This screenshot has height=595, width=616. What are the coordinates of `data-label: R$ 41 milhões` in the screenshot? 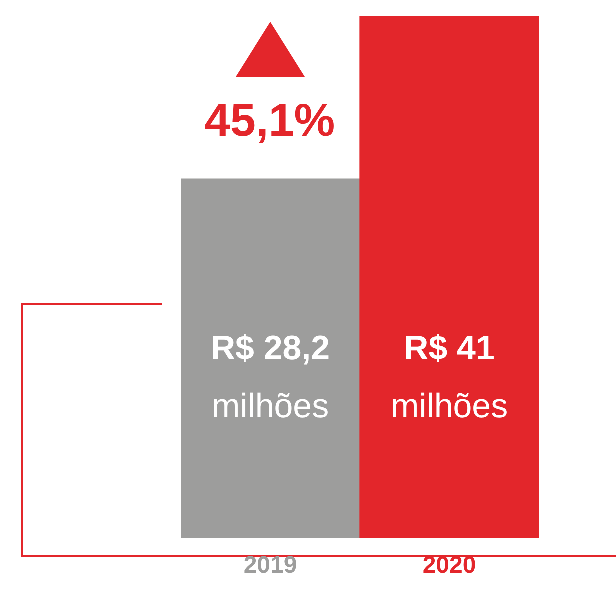 It's located at (449, 377).